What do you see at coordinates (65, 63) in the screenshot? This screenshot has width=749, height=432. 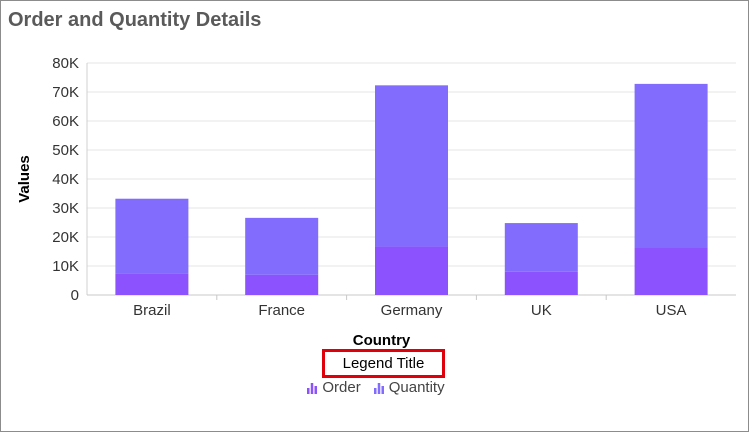 I see `y-tick-label: 80K` at bounding box center [65, 63].